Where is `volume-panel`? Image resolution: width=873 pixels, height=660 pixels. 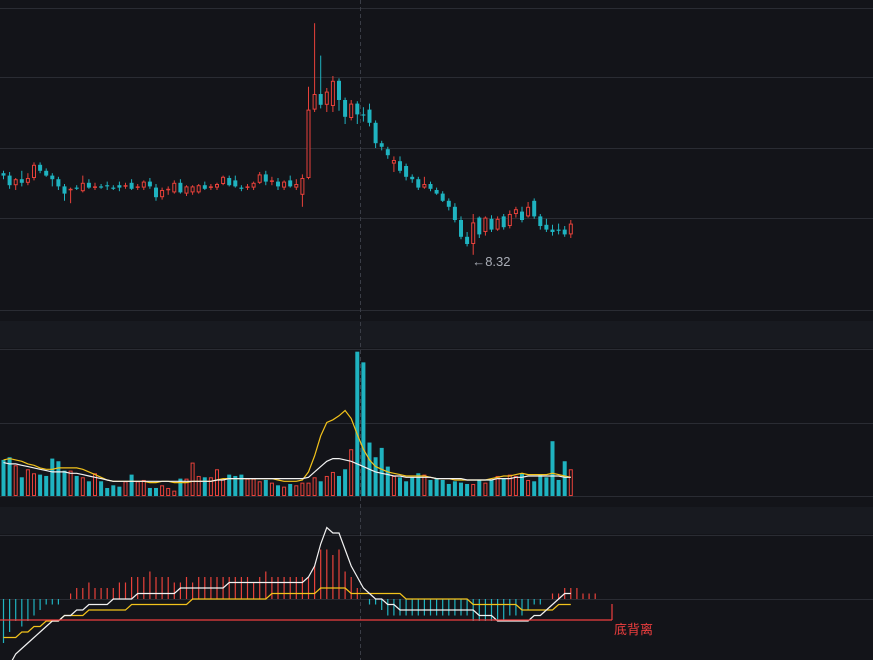 volume-panel is located at coordinates (287, 424).